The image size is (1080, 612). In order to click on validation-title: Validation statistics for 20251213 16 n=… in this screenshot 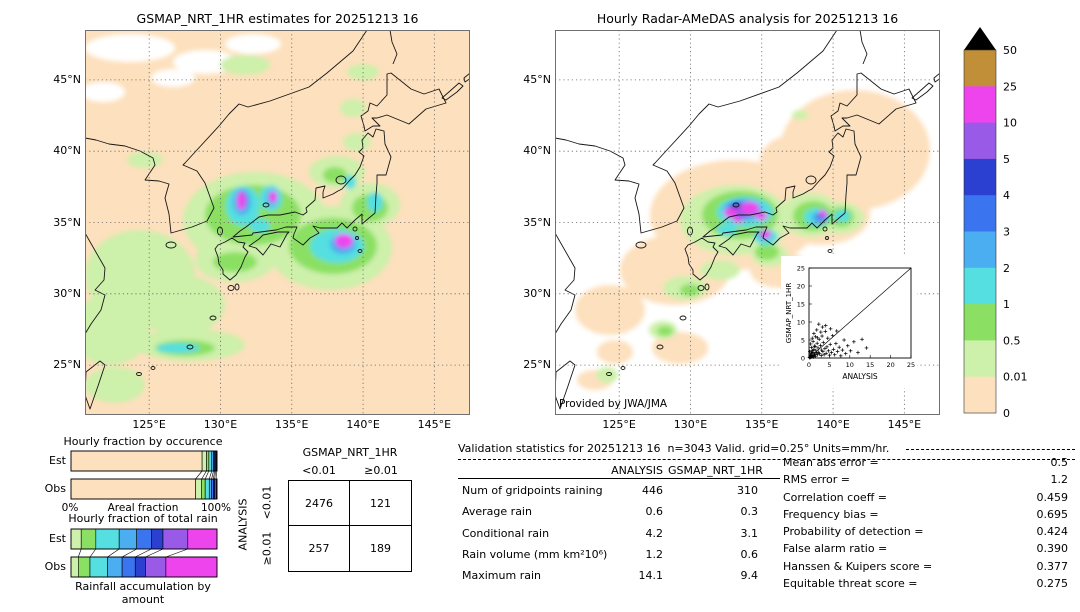, I will do `click(674, 448)`.